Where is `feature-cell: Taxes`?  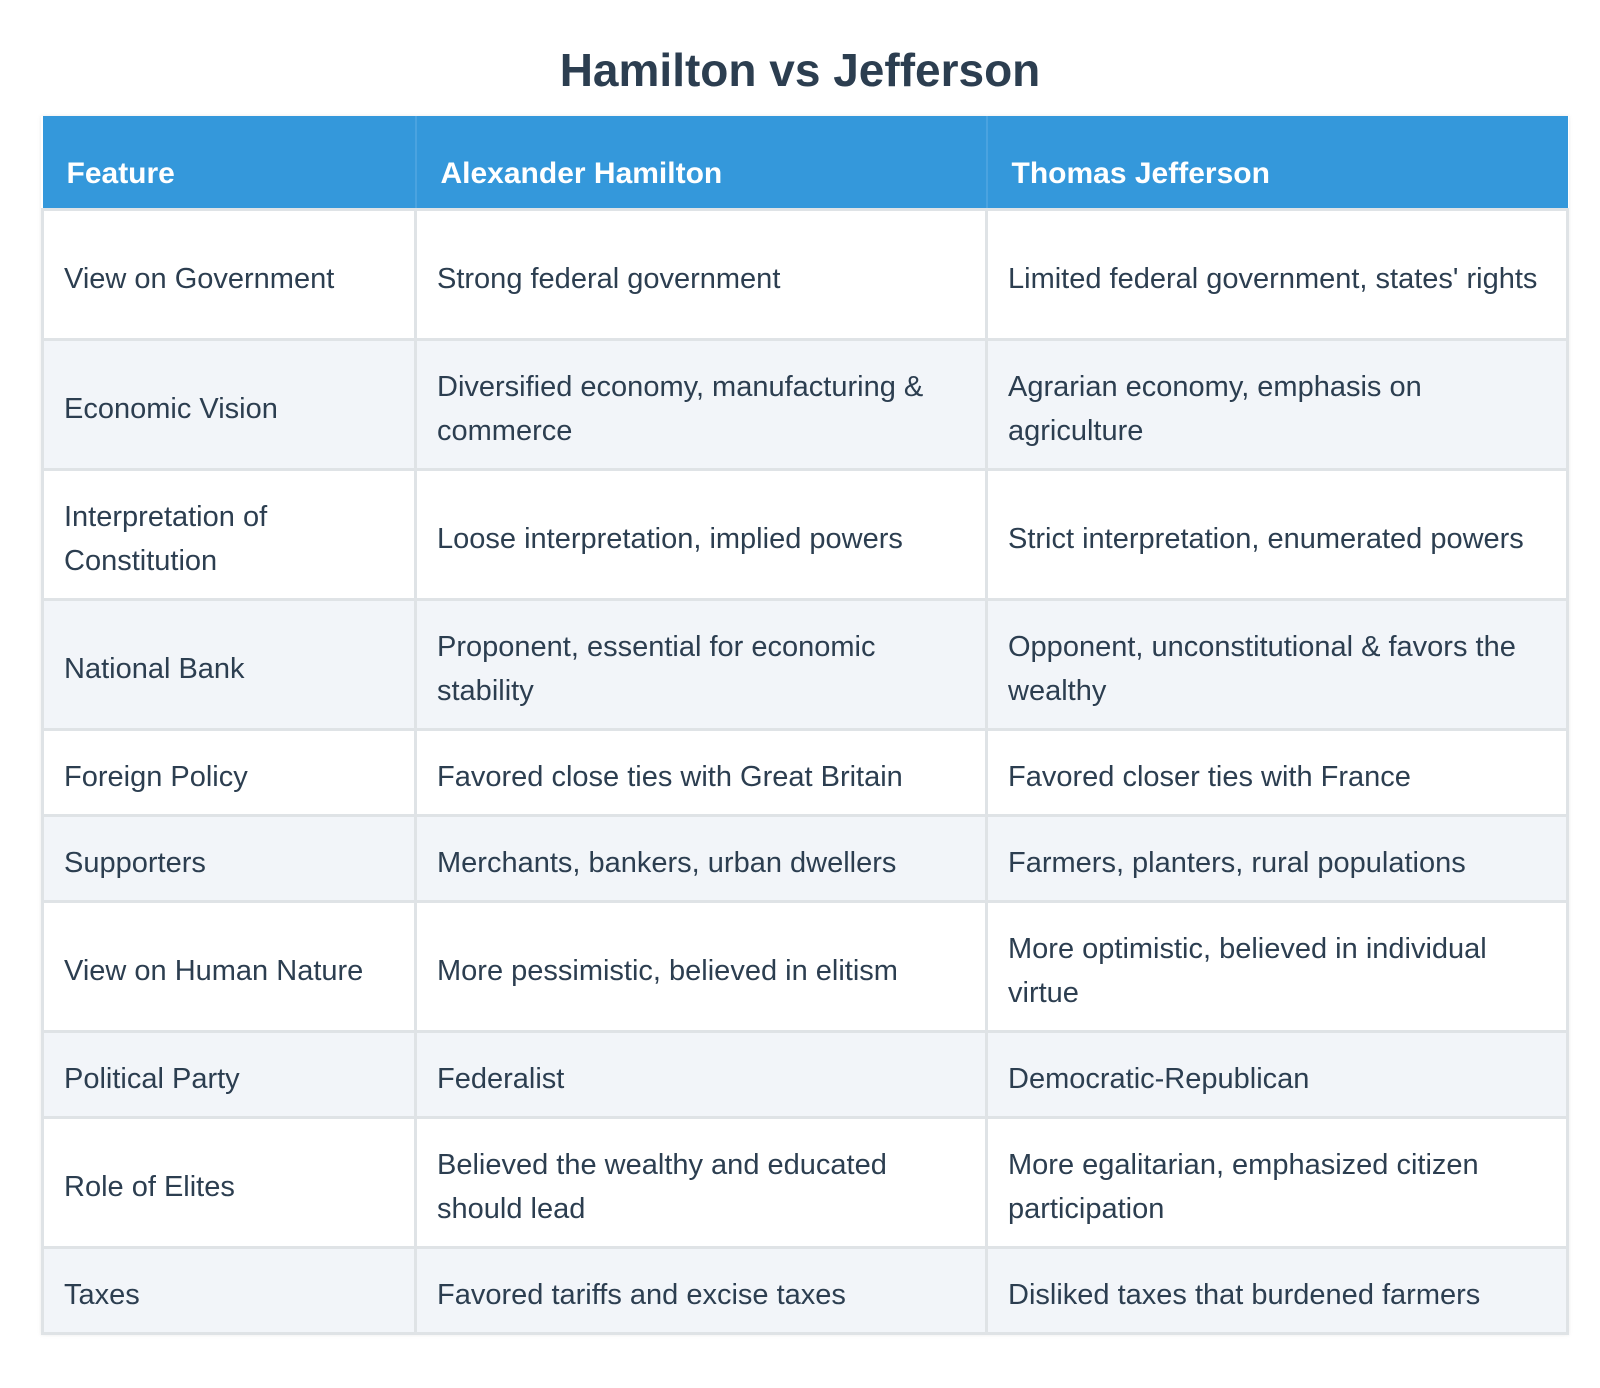 feature-cell: Taxes is located at coordinates (229, 1290).